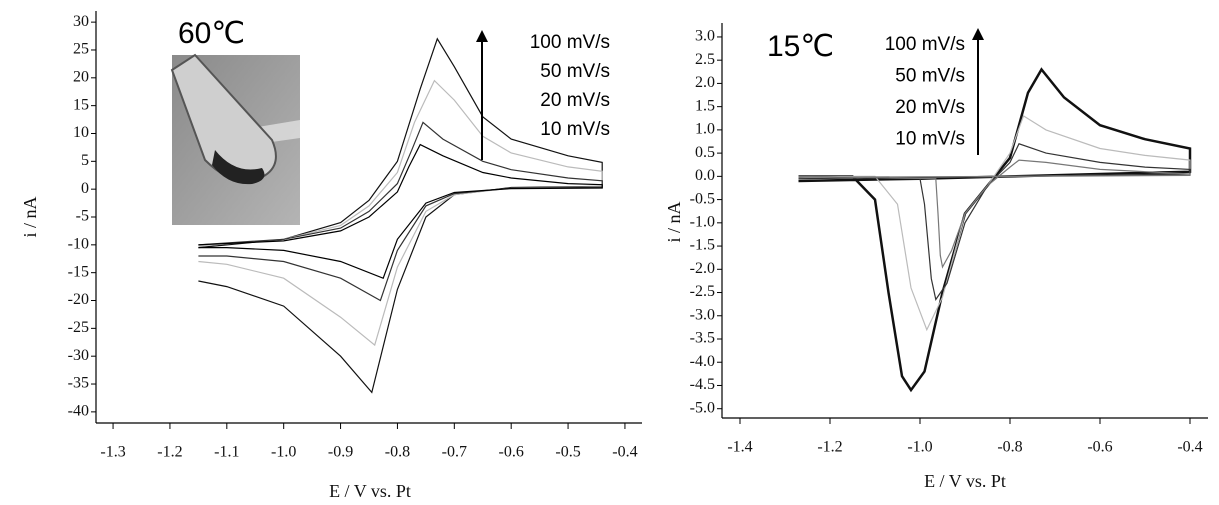  What do you see at coordinates (800, 46) in the screenshot?
I see `annotation: 15℃` at bounding box center [800, 46].